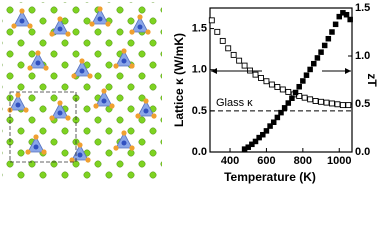 Image resolution: width=378 pixels, height=240 pixels. Describe the element at coordinates (303, 161) in the screenshot. I see `x-tick-label: 800` at that location.